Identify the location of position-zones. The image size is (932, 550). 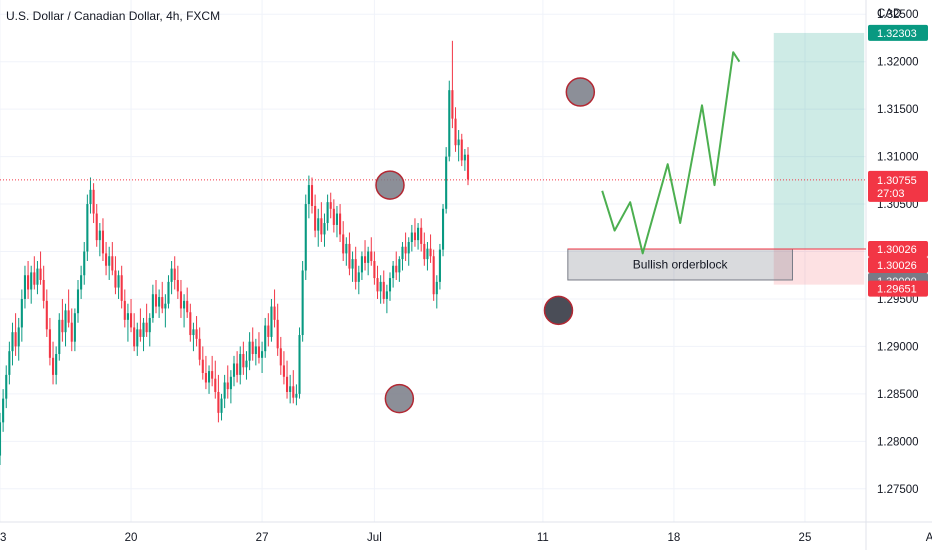
(819, 158).